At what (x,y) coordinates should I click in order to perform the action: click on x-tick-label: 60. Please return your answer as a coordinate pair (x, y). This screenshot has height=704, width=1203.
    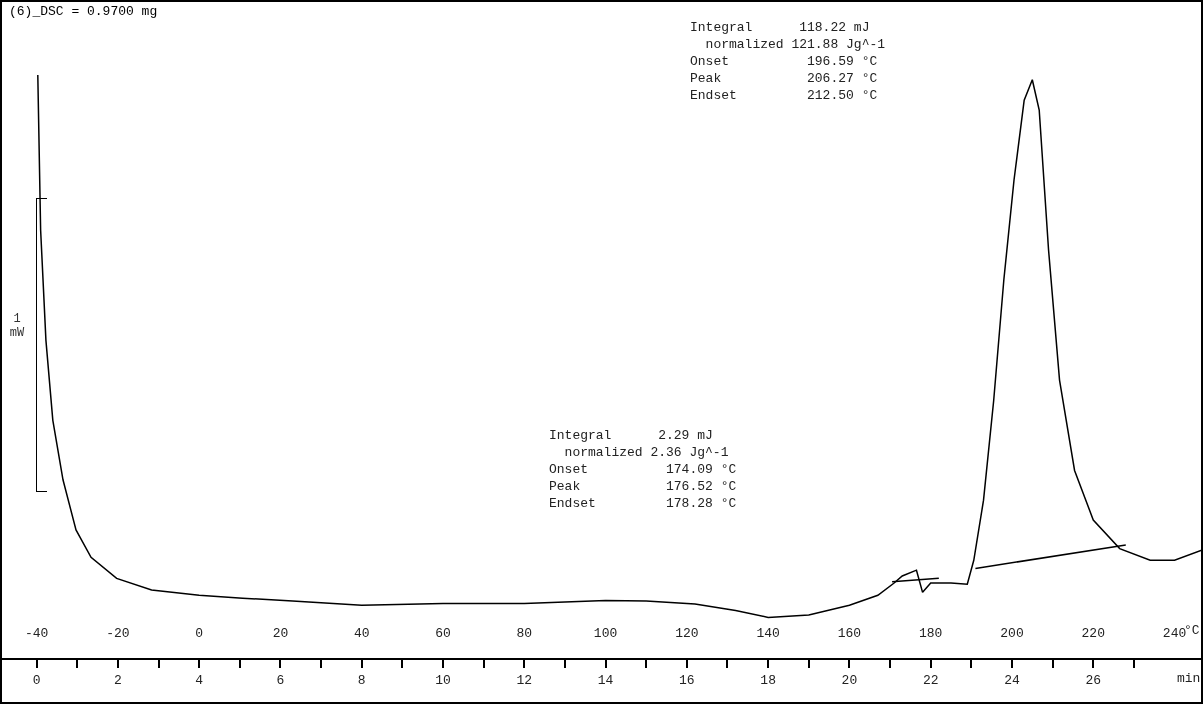
    Looking at the image, I should click on (443, 634).